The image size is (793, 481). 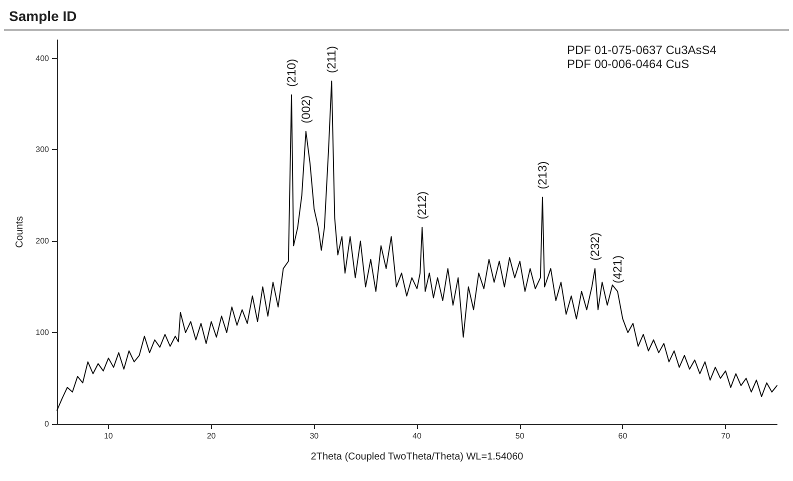 What do you see at coordinates (43, 58) in the screenshot?
I see `y-tick-label: 400` at bounding box center [43, 58].